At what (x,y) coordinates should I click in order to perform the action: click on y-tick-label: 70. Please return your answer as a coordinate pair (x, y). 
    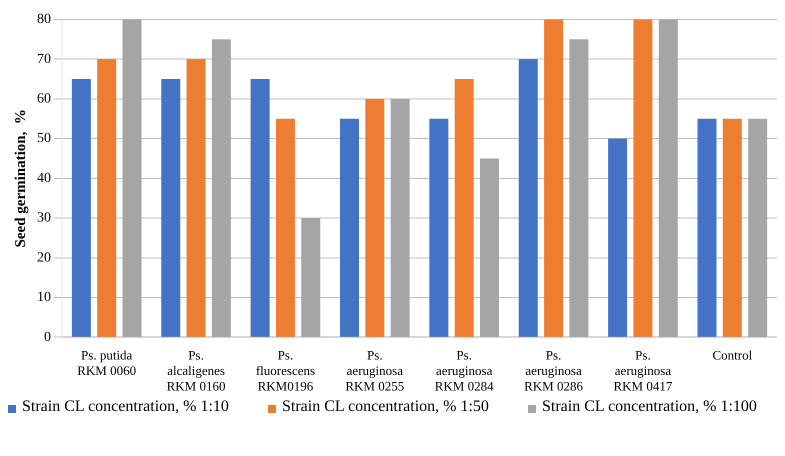
    Looking at the image, I should click on (44, 59).